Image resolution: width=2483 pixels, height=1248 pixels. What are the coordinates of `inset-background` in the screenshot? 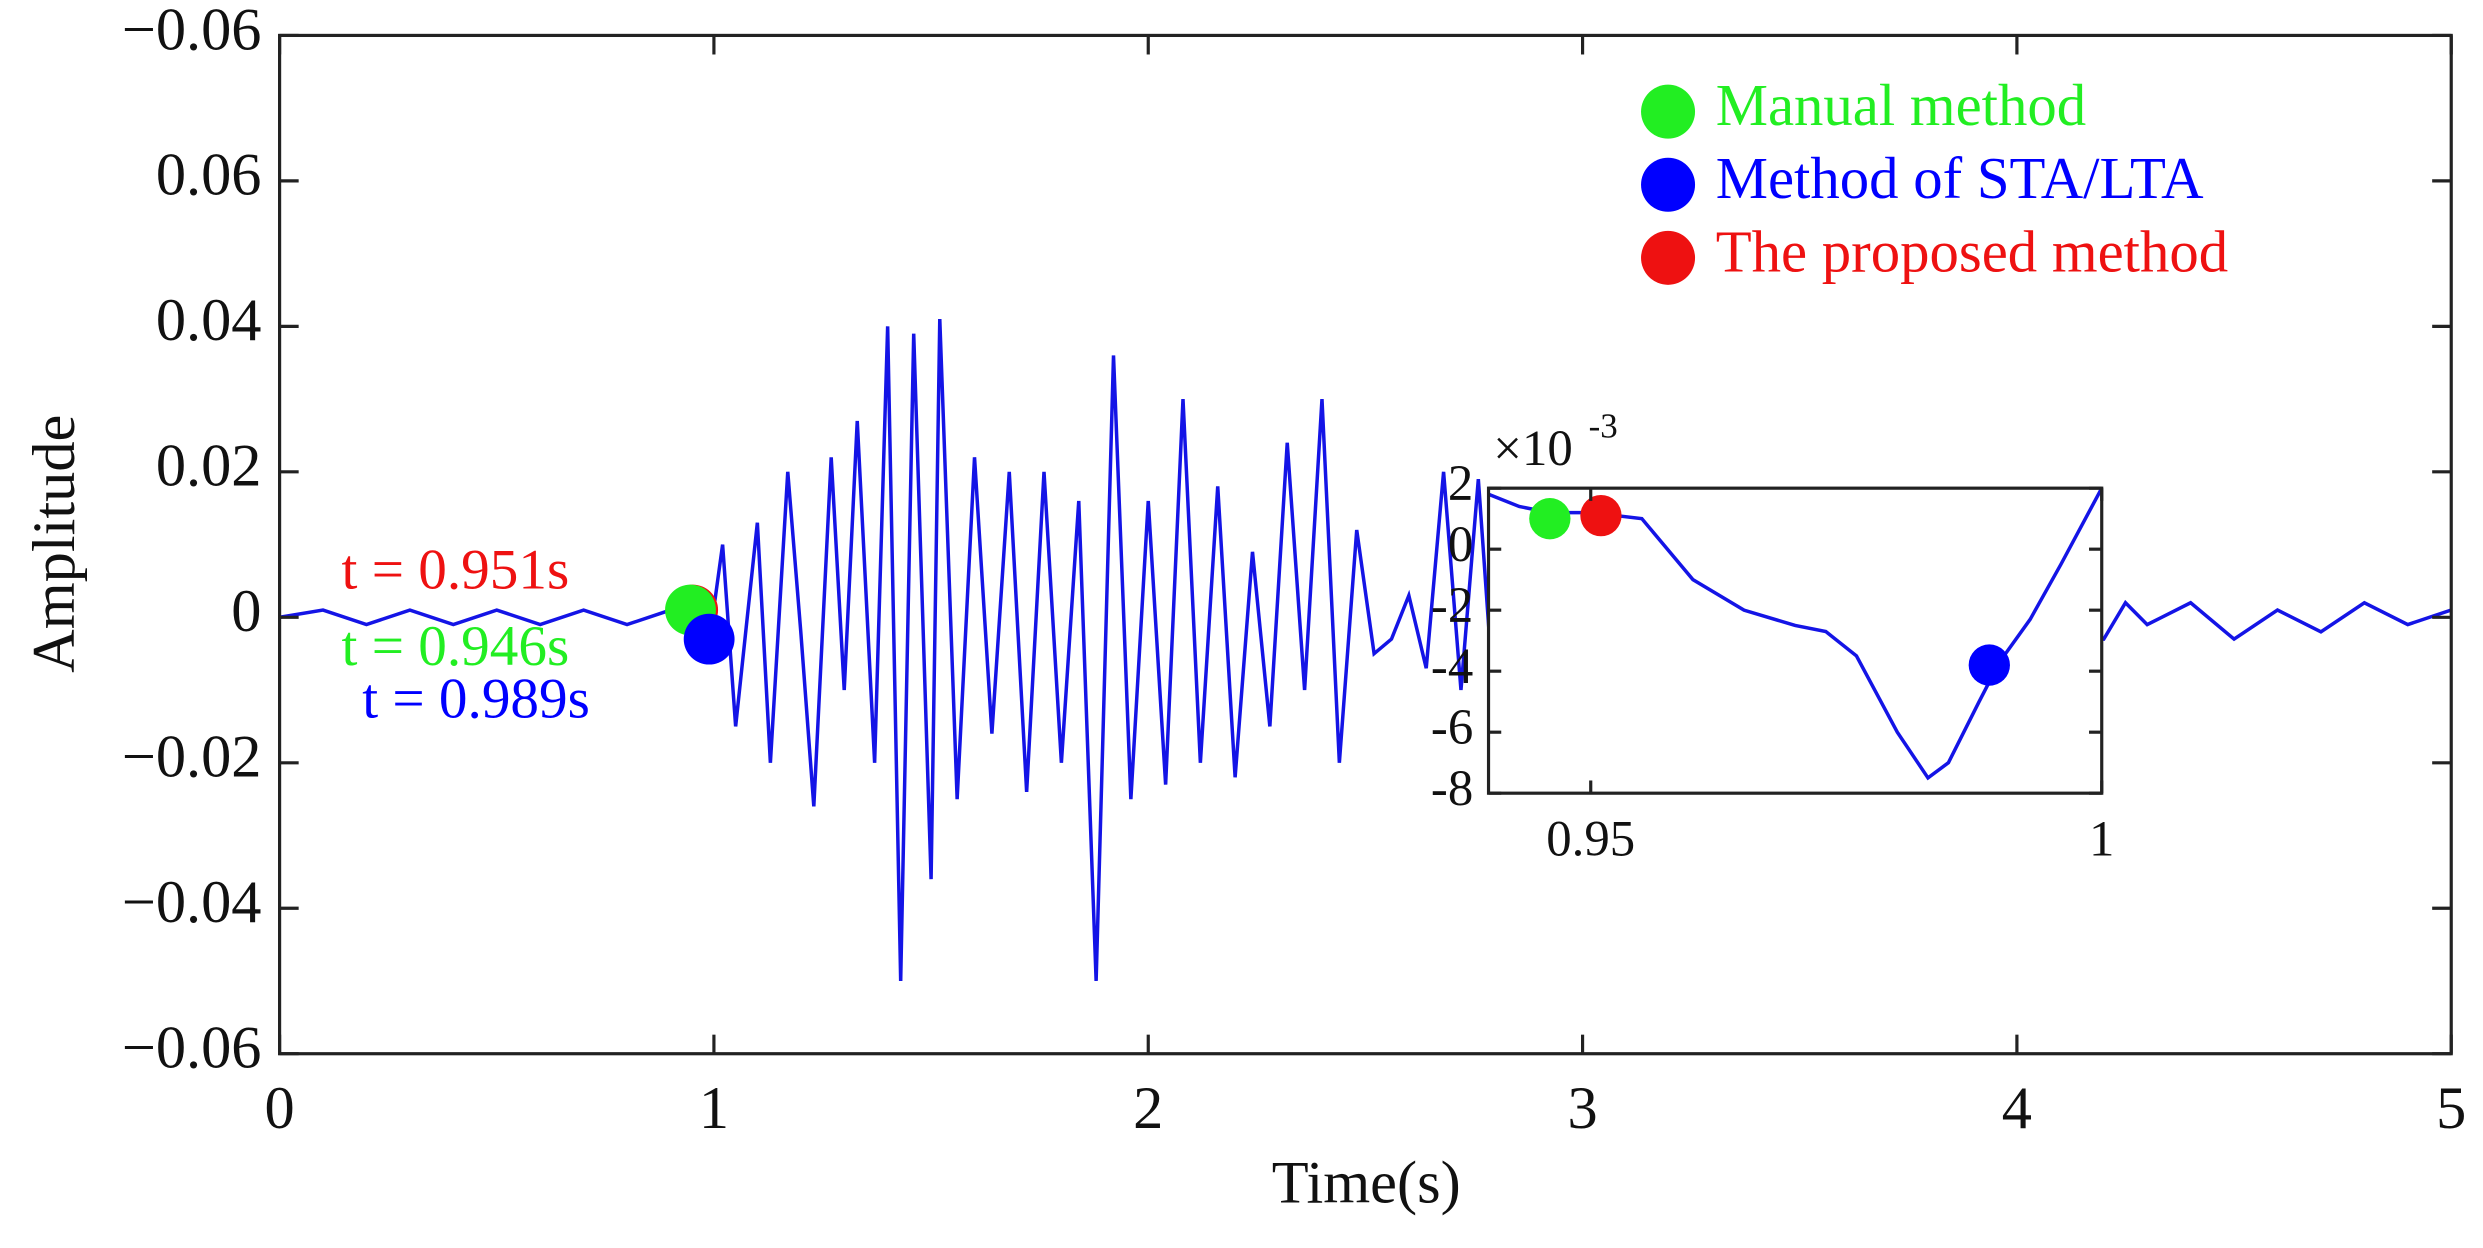 It's located at (1795, 641).